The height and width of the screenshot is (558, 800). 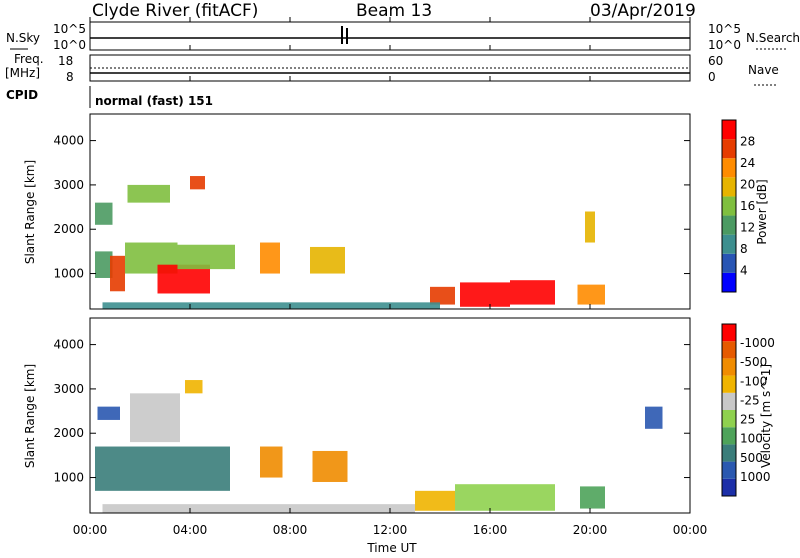 I want to click on power-colorbar: 4 8 12 16 20 24 28, so click(x=738, y=206).